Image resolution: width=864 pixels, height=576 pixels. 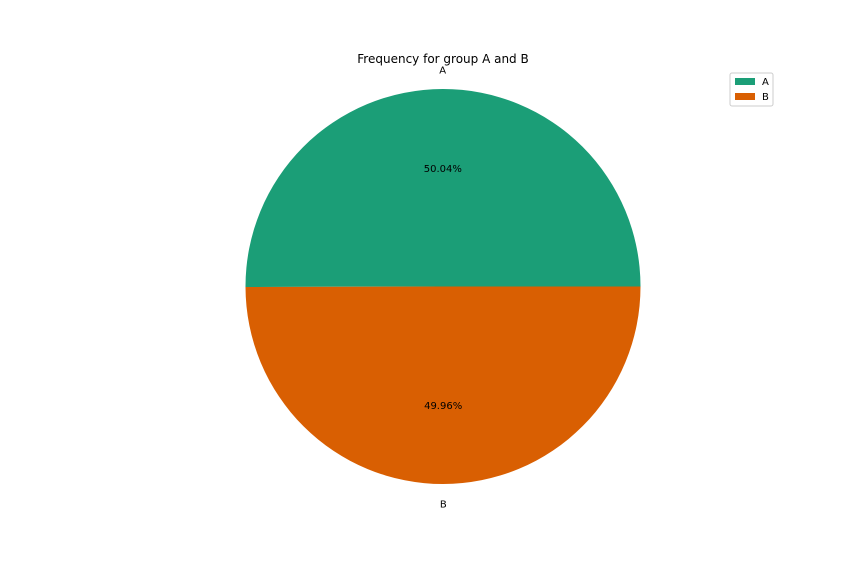 What do you see at coordinates (765, 97) in the screenshot?
I see `legend-label-b: B` at bounding box center [765, 97].